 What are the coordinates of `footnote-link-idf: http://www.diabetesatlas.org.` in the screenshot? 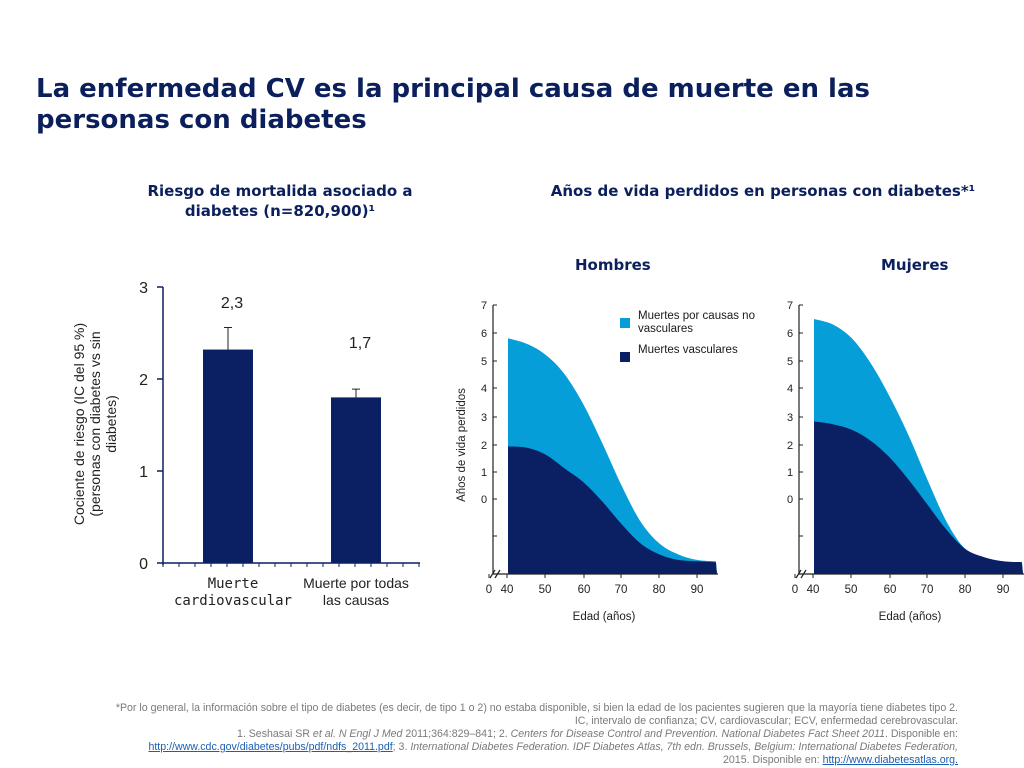 It's located at (890, 760).